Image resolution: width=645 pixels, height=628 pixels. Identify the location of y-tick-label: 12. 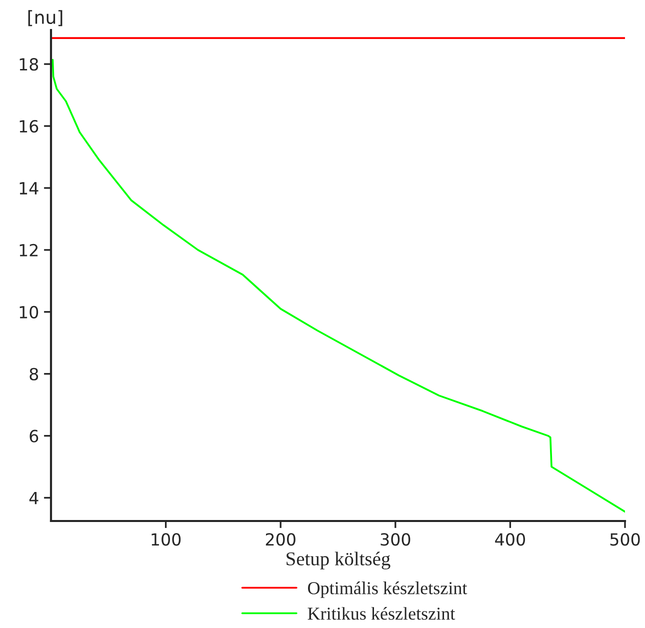
(29, 250).